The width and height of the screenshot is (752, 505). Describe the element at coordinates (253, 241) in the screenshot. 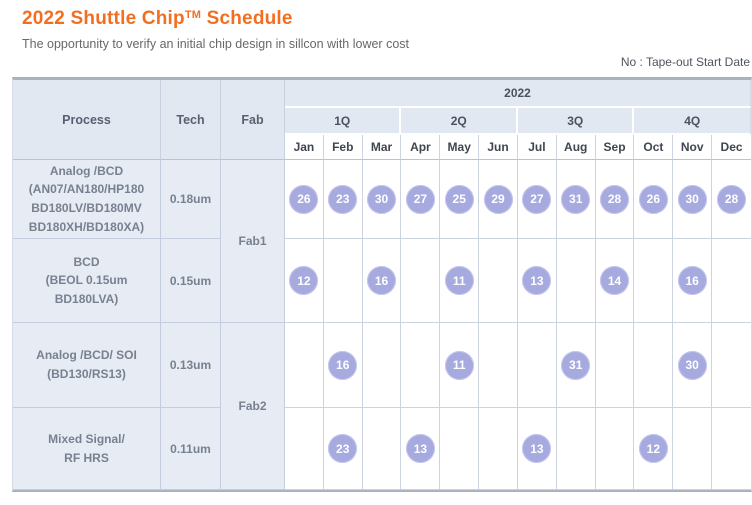

I see `fab1-cell: Fab1` at that location.